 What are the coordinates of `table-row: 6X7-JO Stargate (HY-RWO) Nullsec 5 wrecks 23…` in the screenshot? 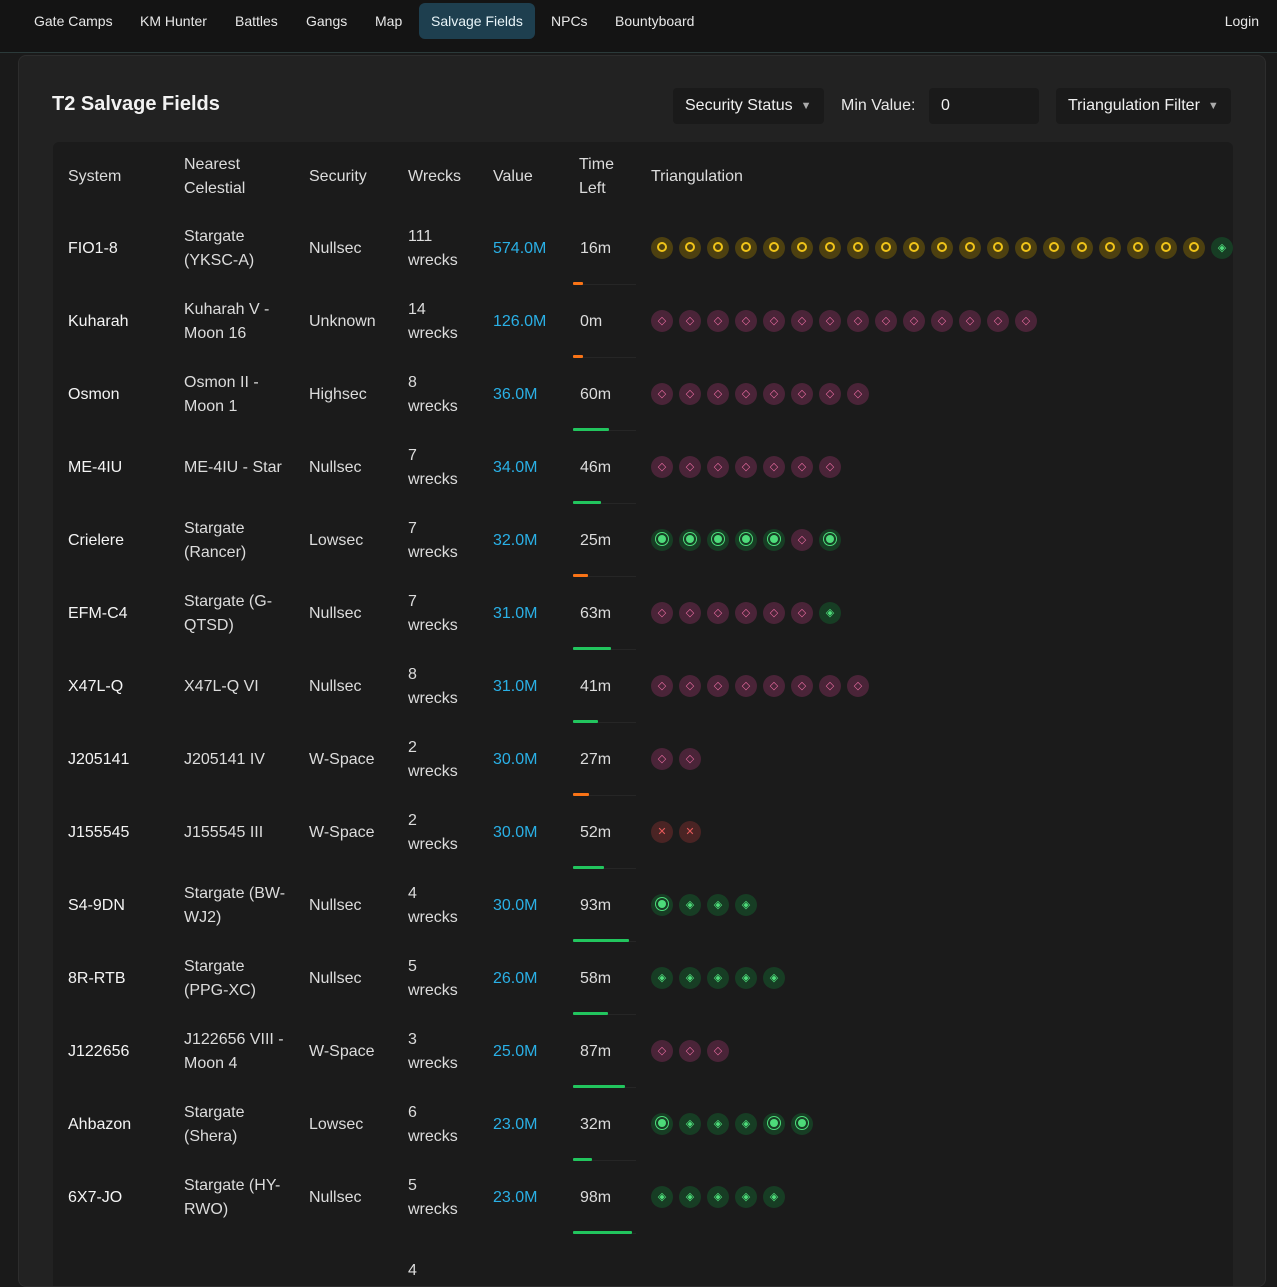 It's located at (643, 1197).